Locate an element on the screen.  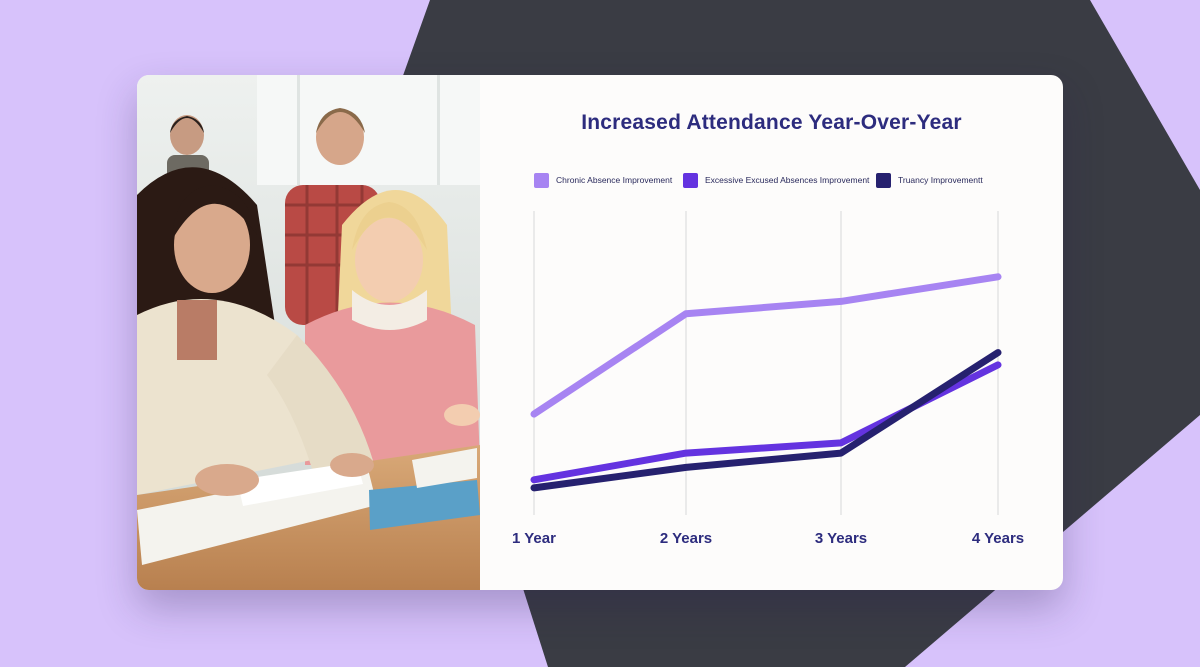
legend-swatch-truancy is located at coordinates (883, 180).